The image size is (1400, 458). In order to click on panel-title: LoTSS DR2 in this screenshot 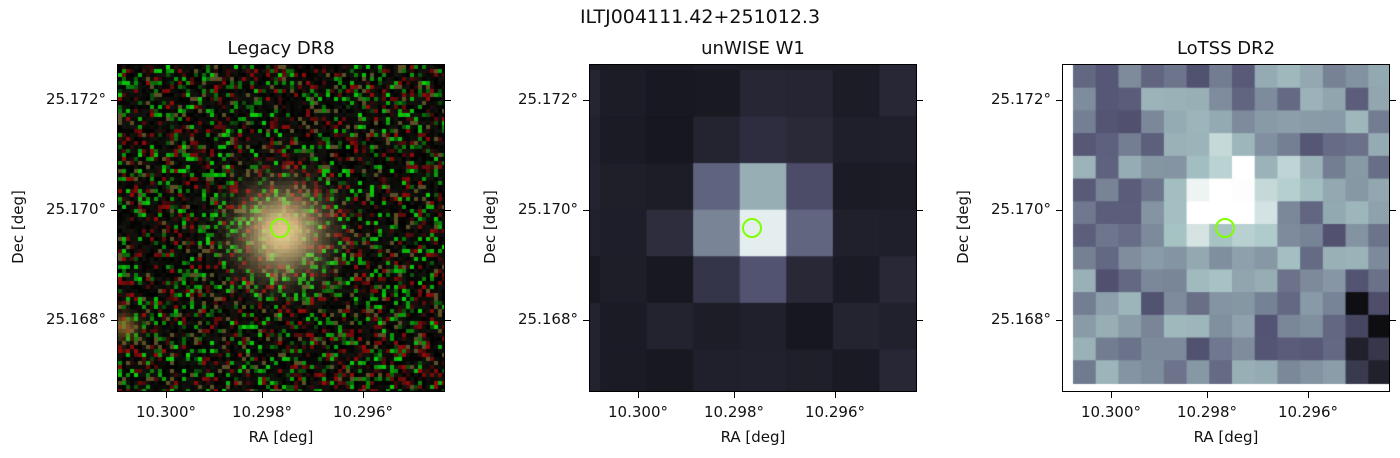, I will do `click(1226, 48)`.